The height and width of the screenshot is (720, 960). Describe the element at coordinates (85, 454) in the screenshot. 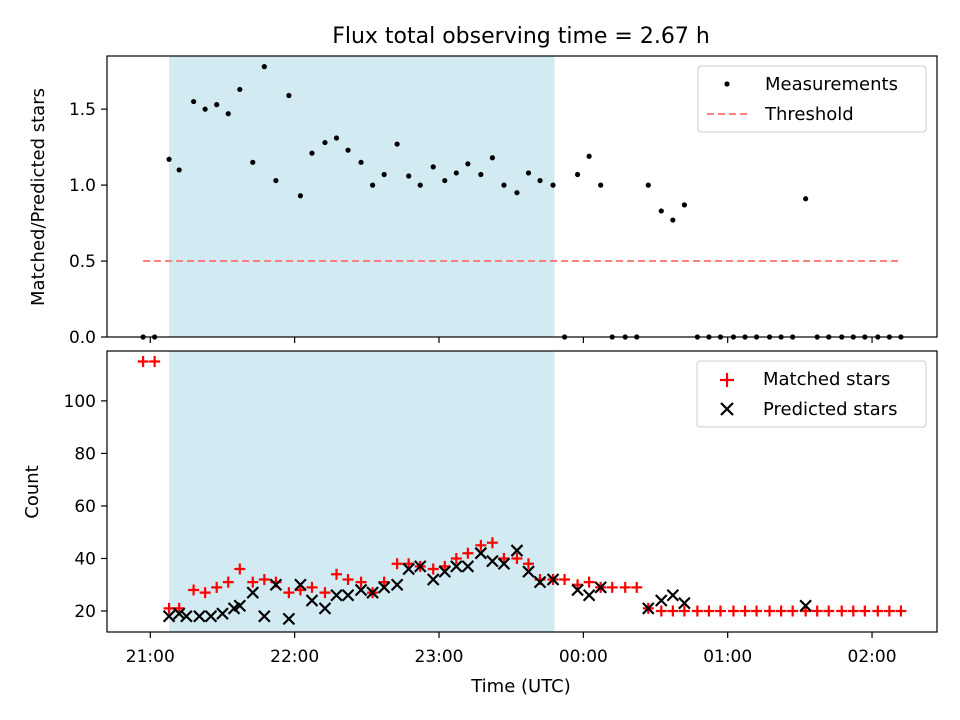

I see `y-tick-label: 80` at that location.